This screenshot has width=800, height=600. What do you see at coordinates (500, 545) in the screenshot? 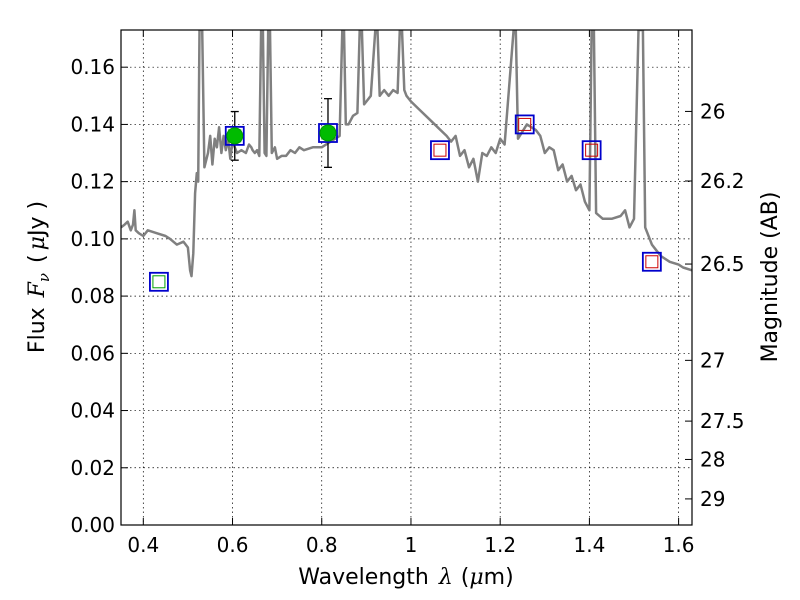
I see `x-tick-label: 1.2` at bounding box center [500, 545].